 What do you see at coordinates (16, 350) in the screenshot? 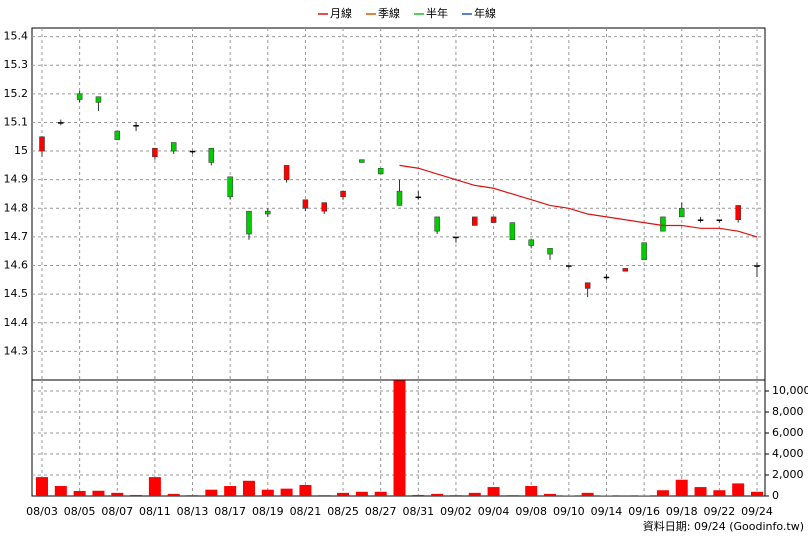
I see `y-tick-label: 14.3` at bounding box center [16, 350].